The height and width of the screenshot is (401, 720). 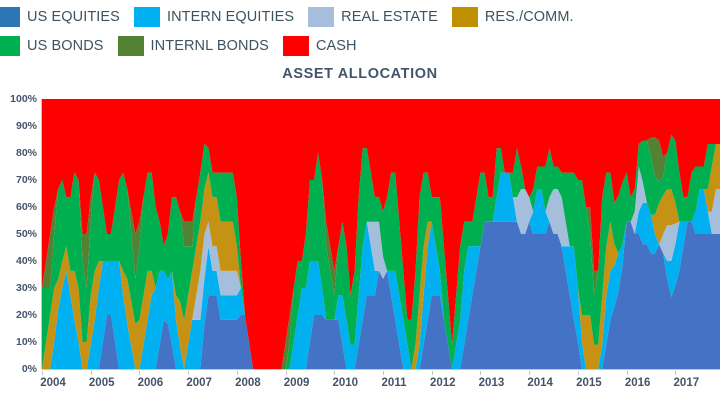 I want to click on x-axis-tick-label: 2006, so click(x=150, y=383).